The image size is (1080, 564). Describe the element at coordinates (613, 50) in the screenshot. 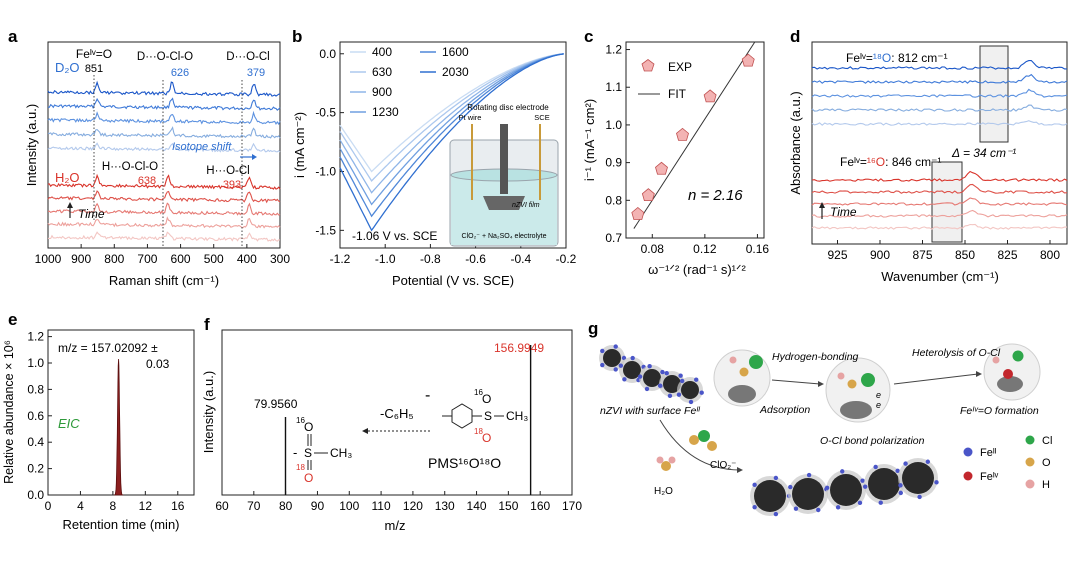

I see `y-tick-c-1.2: 1.2` at that location.